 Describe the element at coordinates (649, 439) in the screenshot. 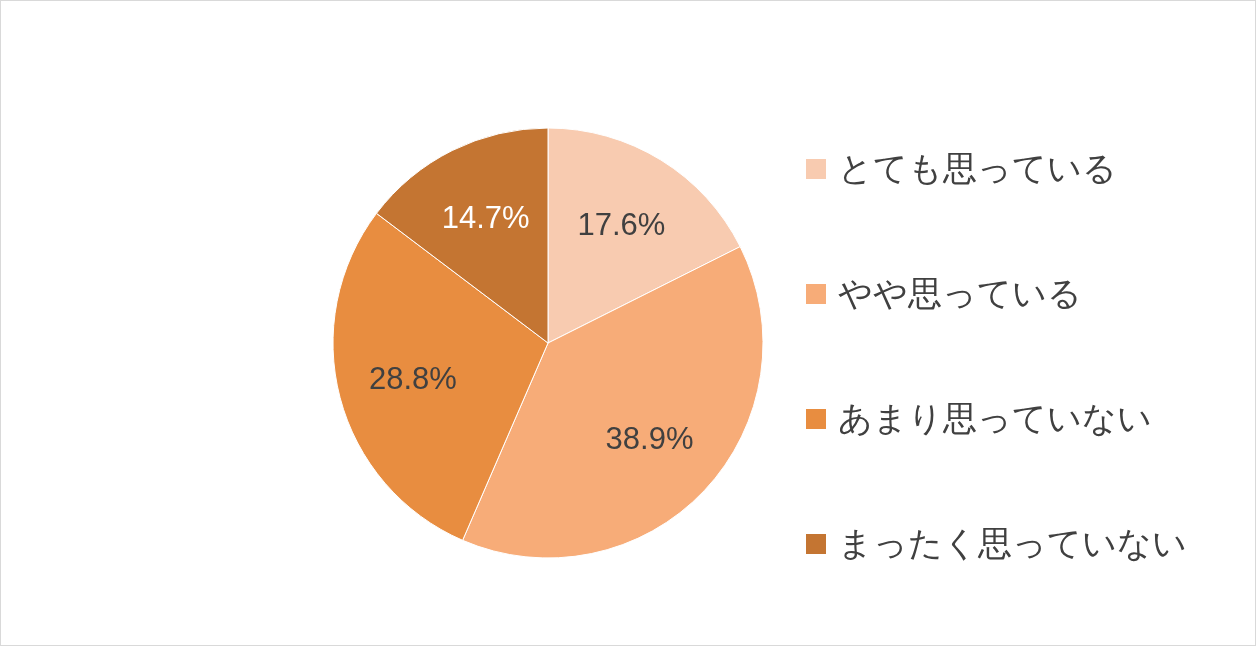

I see `data-label: 38.9%` at that location.